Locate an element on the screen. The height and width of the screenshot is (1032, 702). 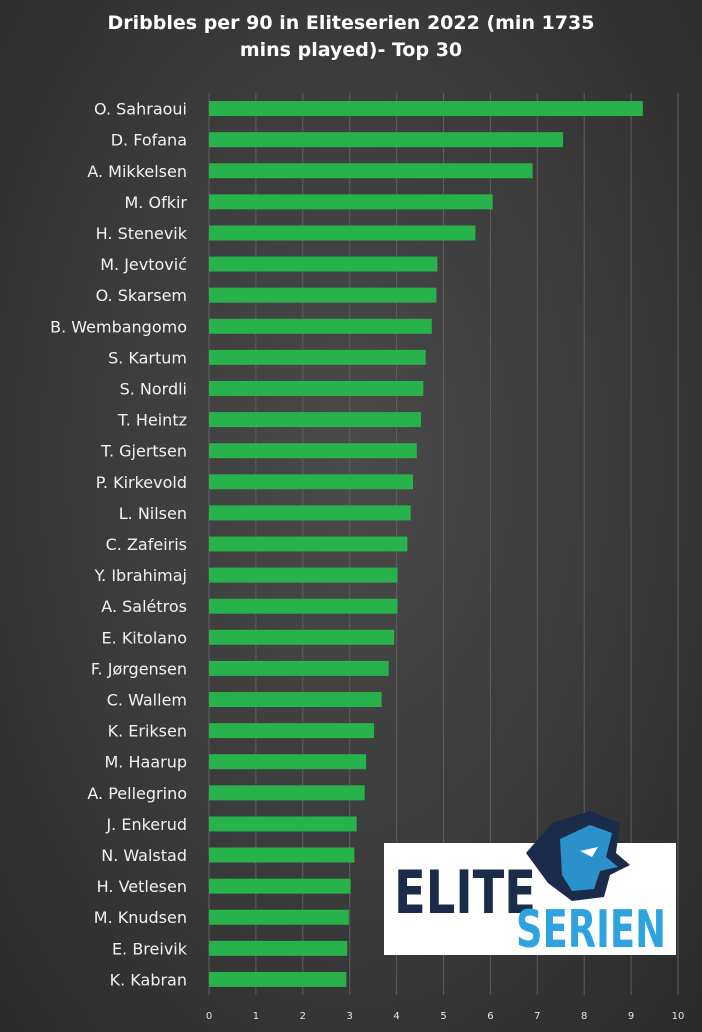
logo-text-elite: ELITE is located at coordinates (465, 893).